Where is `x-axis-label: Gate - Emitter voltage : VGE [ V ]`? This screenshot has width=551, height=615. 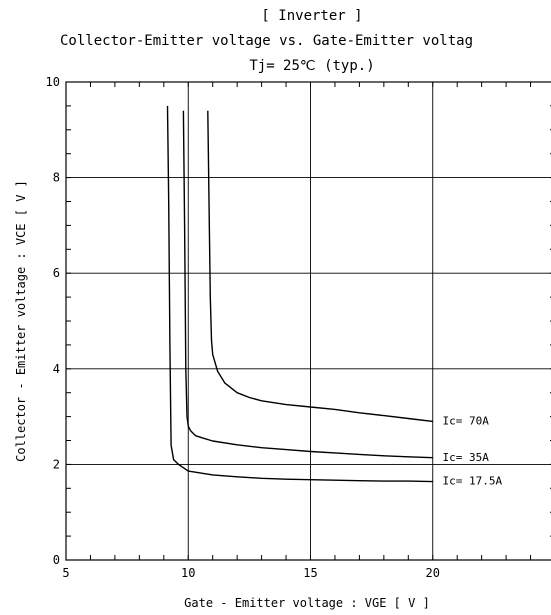
x-axis-label: Gate - Emitter voltage : VGE [ V ] is located at coordinates (307, 603).